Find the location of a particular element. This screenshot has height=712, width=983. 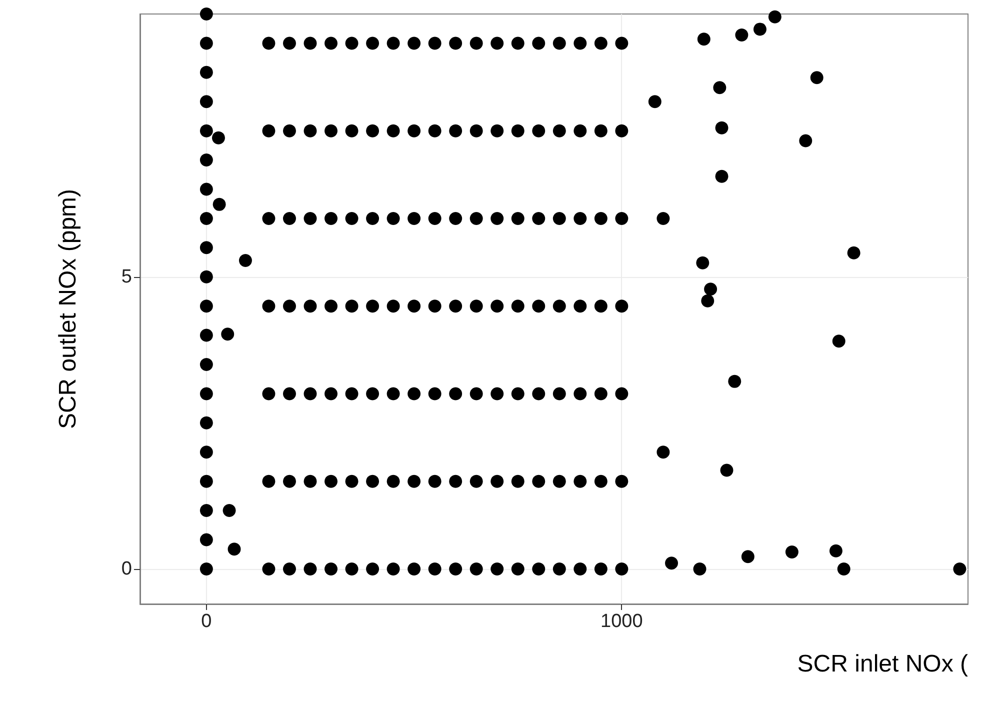

x-tick-label: 1000 is located at coordinates (621, 621).